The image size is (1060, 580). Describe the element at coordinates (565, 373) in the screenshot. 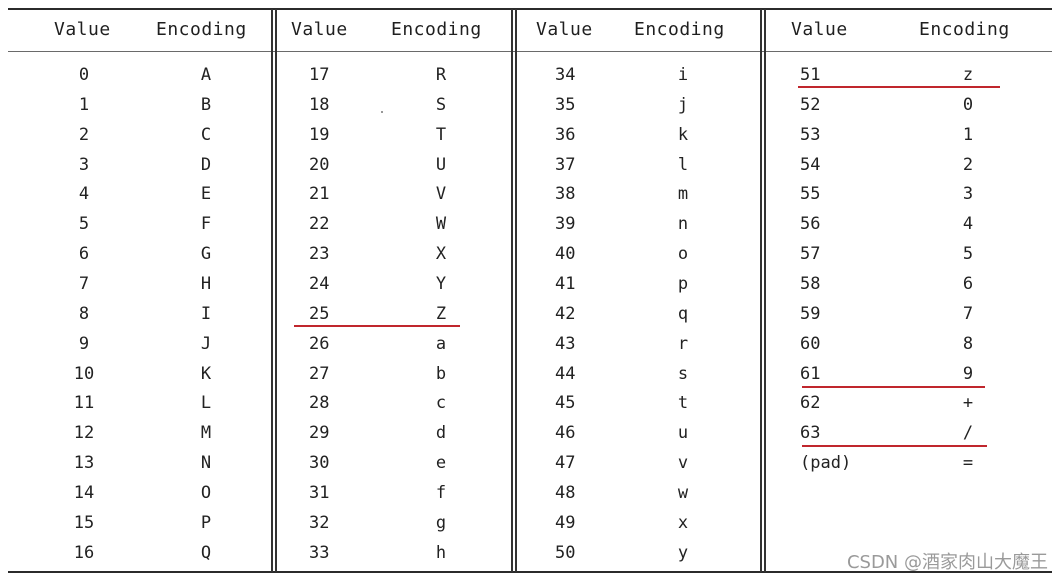

I see `value-cell: 44` at that location.